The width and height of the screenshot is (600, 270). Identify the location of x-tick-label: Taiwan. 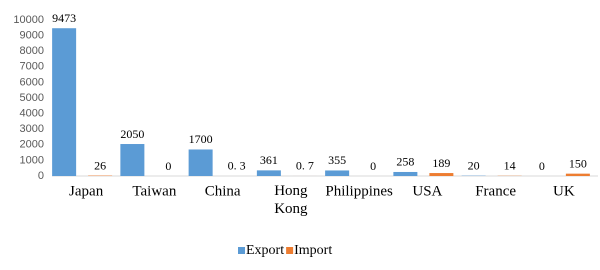
(154, 191).